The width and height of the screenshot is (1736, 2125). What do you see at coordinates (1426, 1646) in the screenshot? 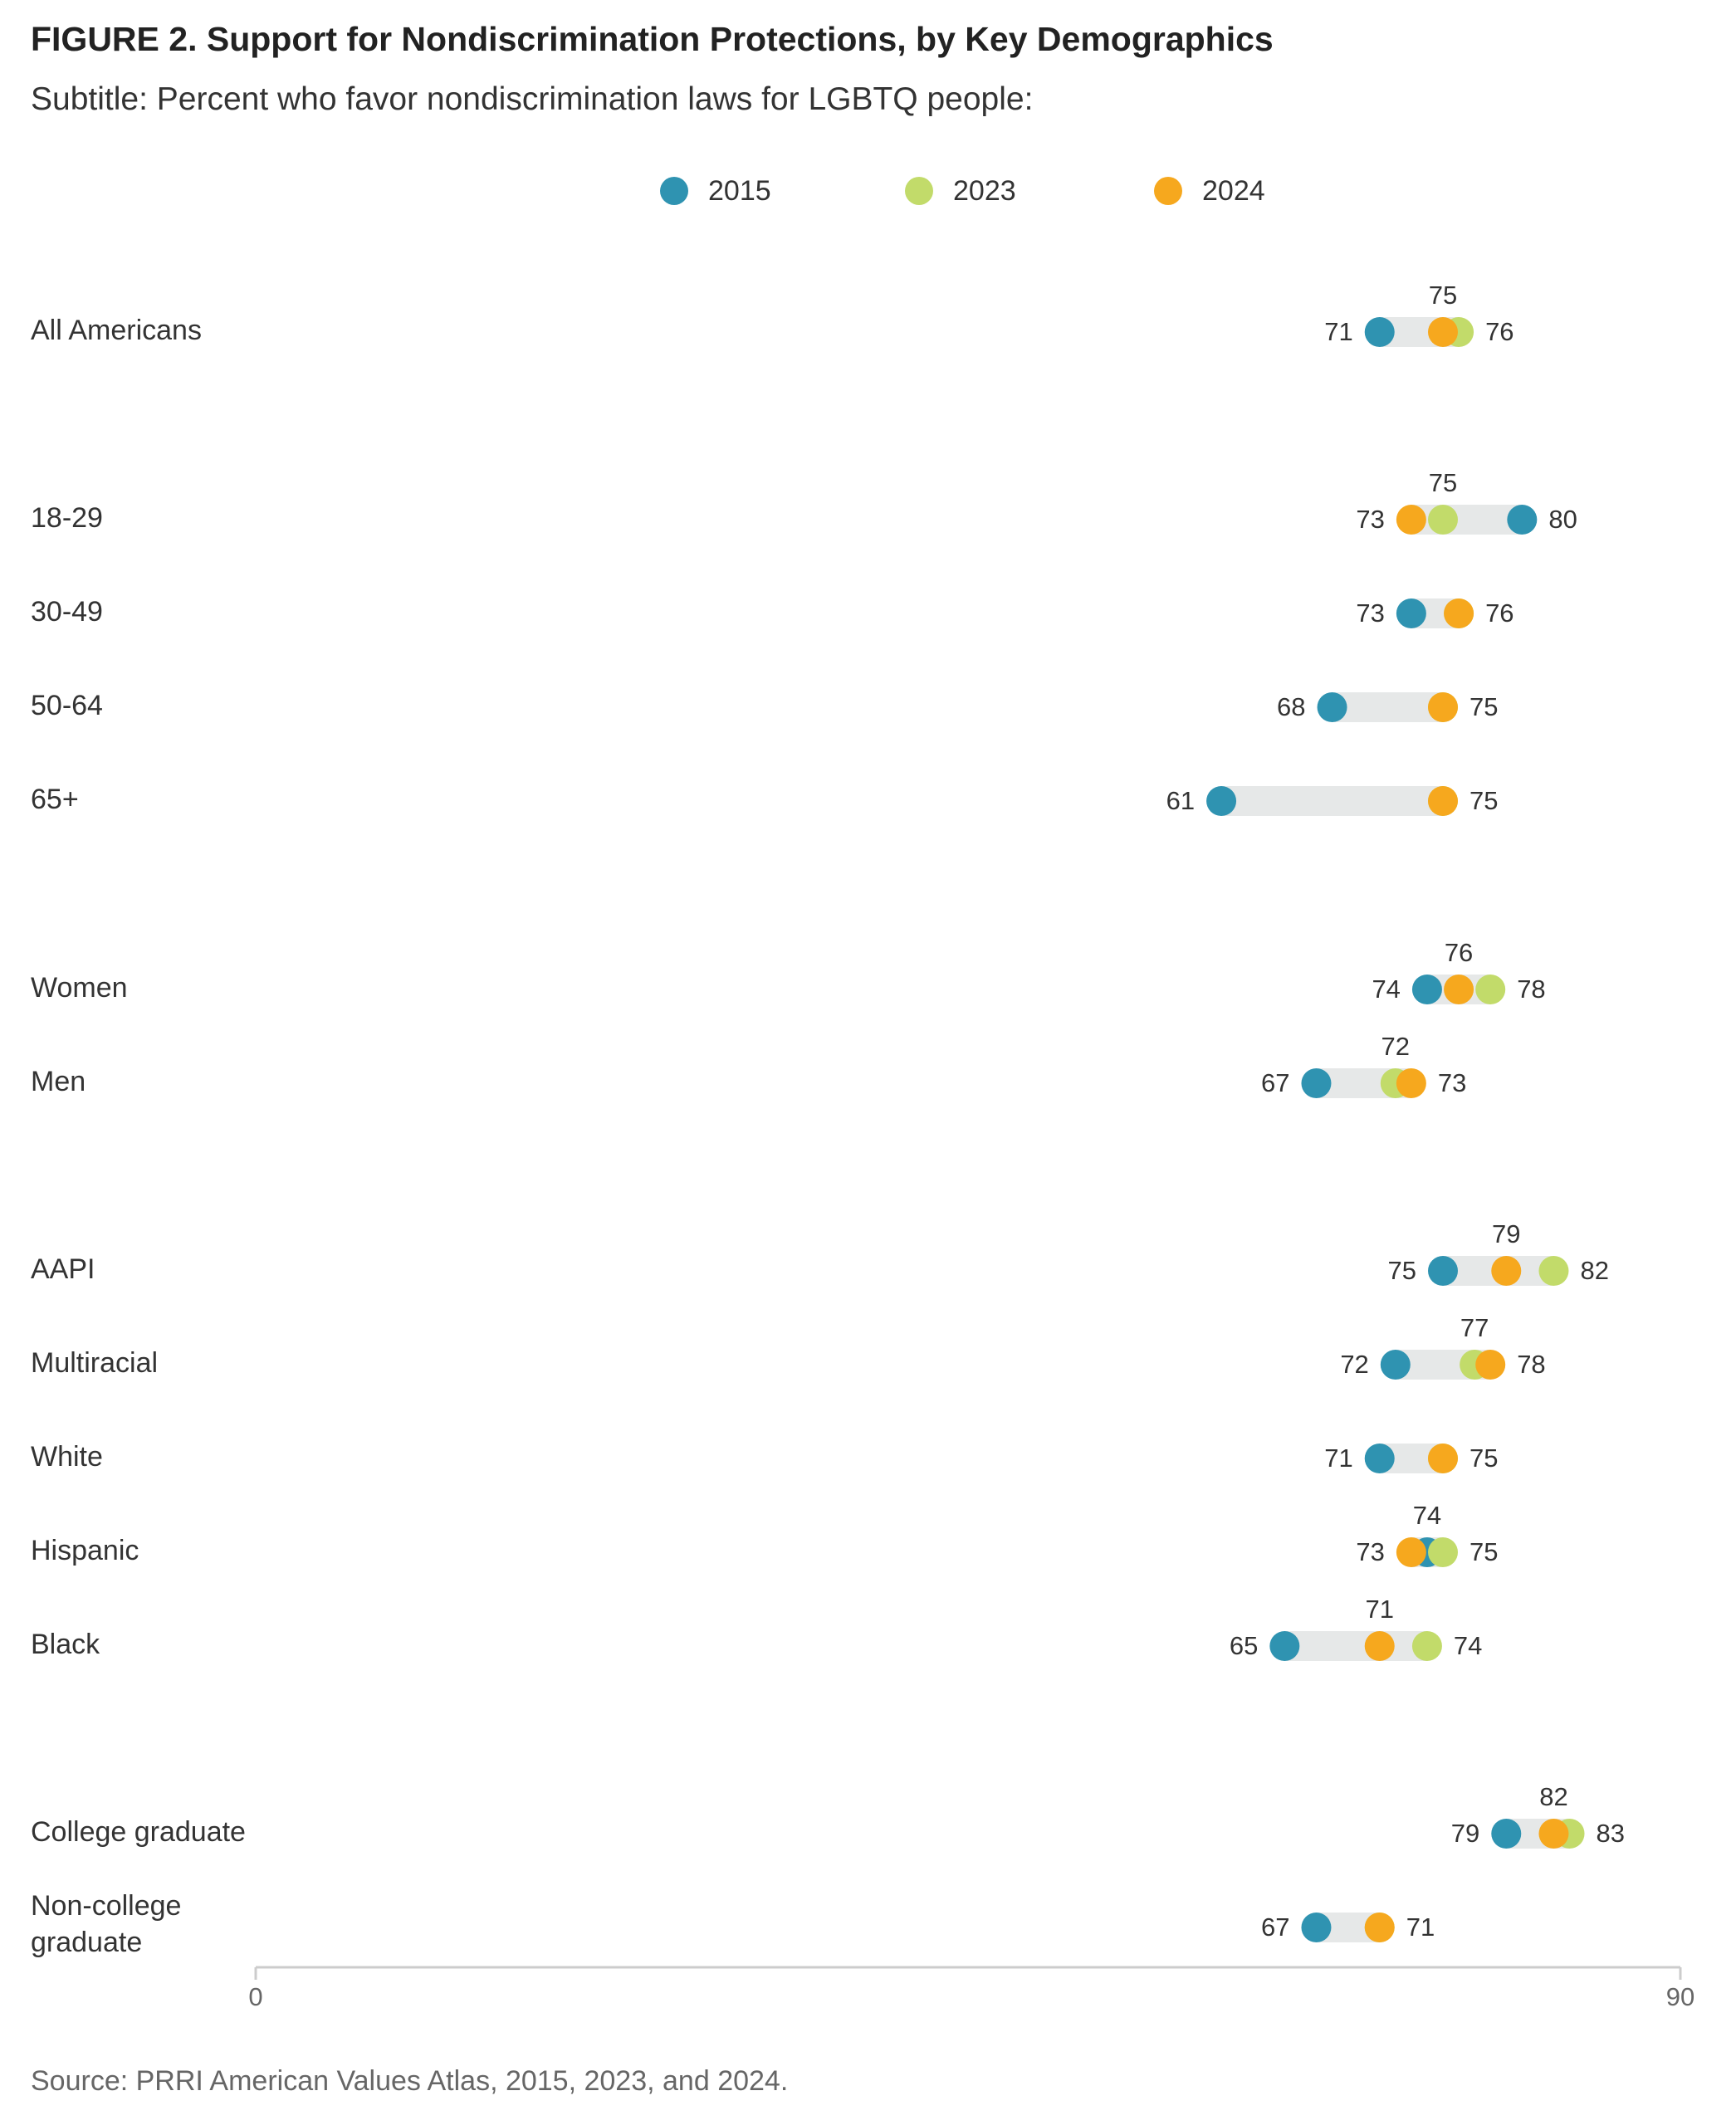
I see `dot-2023-black` at bounding box center [1426, 1646].